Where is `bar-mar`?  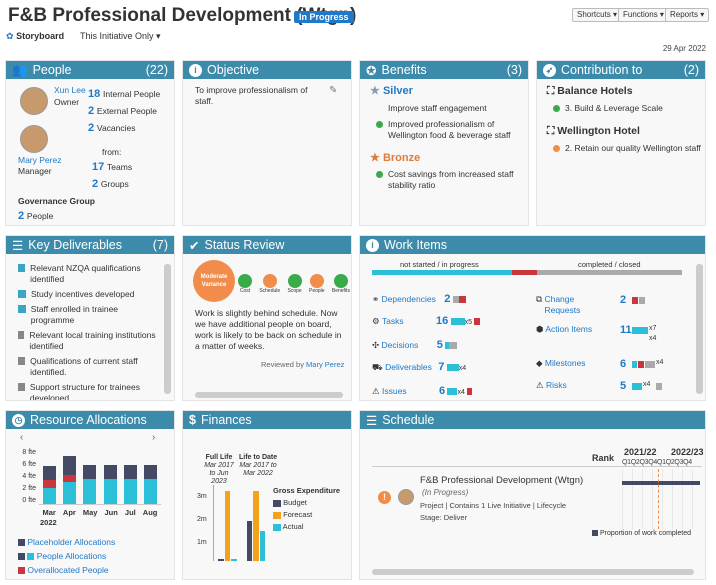
bar-mar is located at coordinates (49, 485).